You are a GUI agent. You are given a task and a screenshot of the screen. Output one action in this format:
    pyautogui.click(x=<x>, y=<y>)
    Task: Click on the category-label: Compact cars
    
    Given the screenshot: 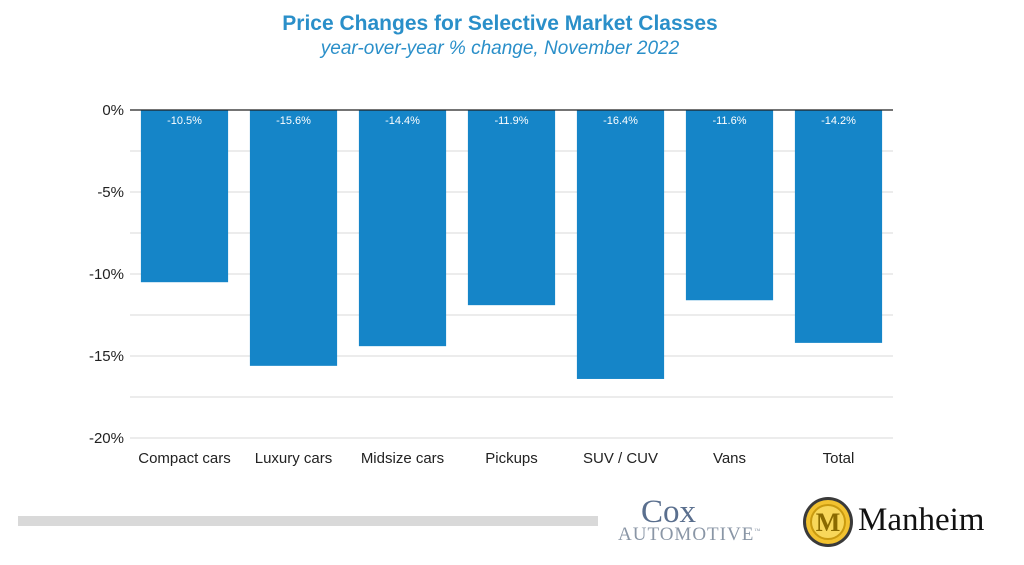 What is the action you would take?
    pyautogui.click(x=184, y=458)
    